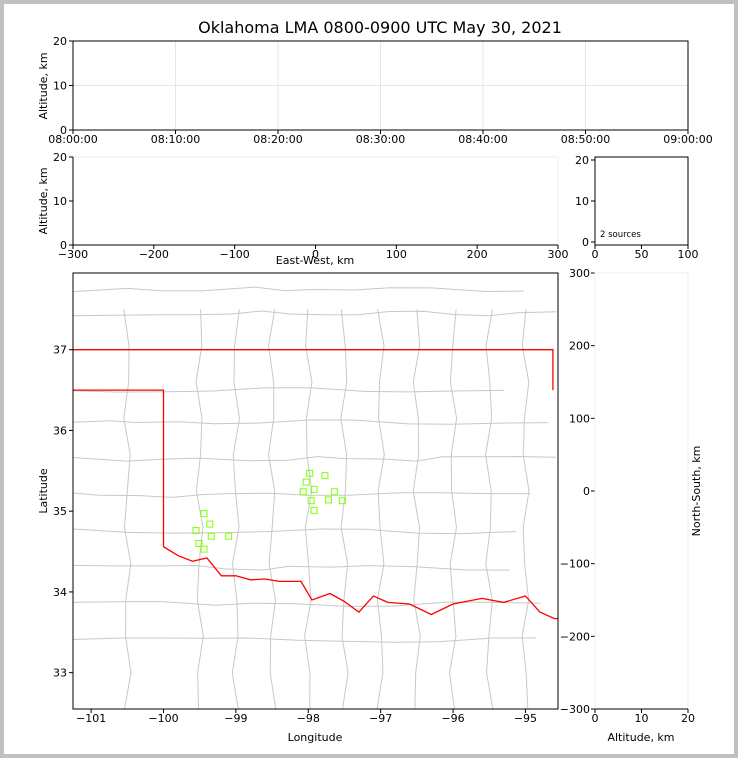 The image size is (738, 758). Describe the element at coordinates (315, 737) in the screenshot. I see `plan-view-xlabel: Longitude` at that location.